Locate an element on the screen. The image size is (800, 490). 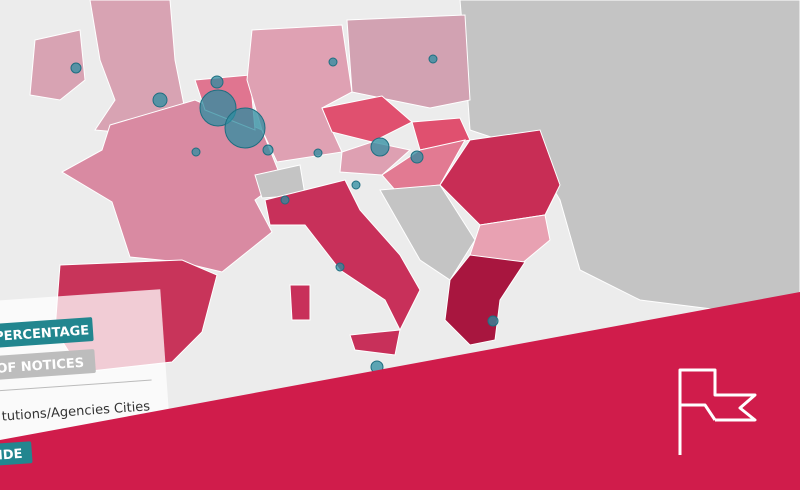
flag-outline is located at coordinates (717, 411).